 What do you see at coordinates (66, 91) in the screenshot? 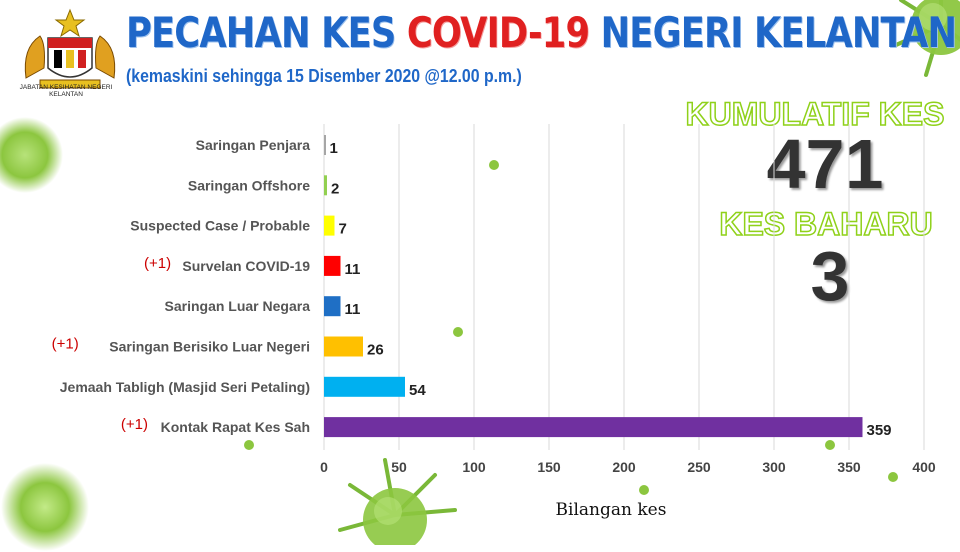
I see `department-name: JABATAN KESIHATAN NEGERI KELANTAN` at bounding box center [66, 91].